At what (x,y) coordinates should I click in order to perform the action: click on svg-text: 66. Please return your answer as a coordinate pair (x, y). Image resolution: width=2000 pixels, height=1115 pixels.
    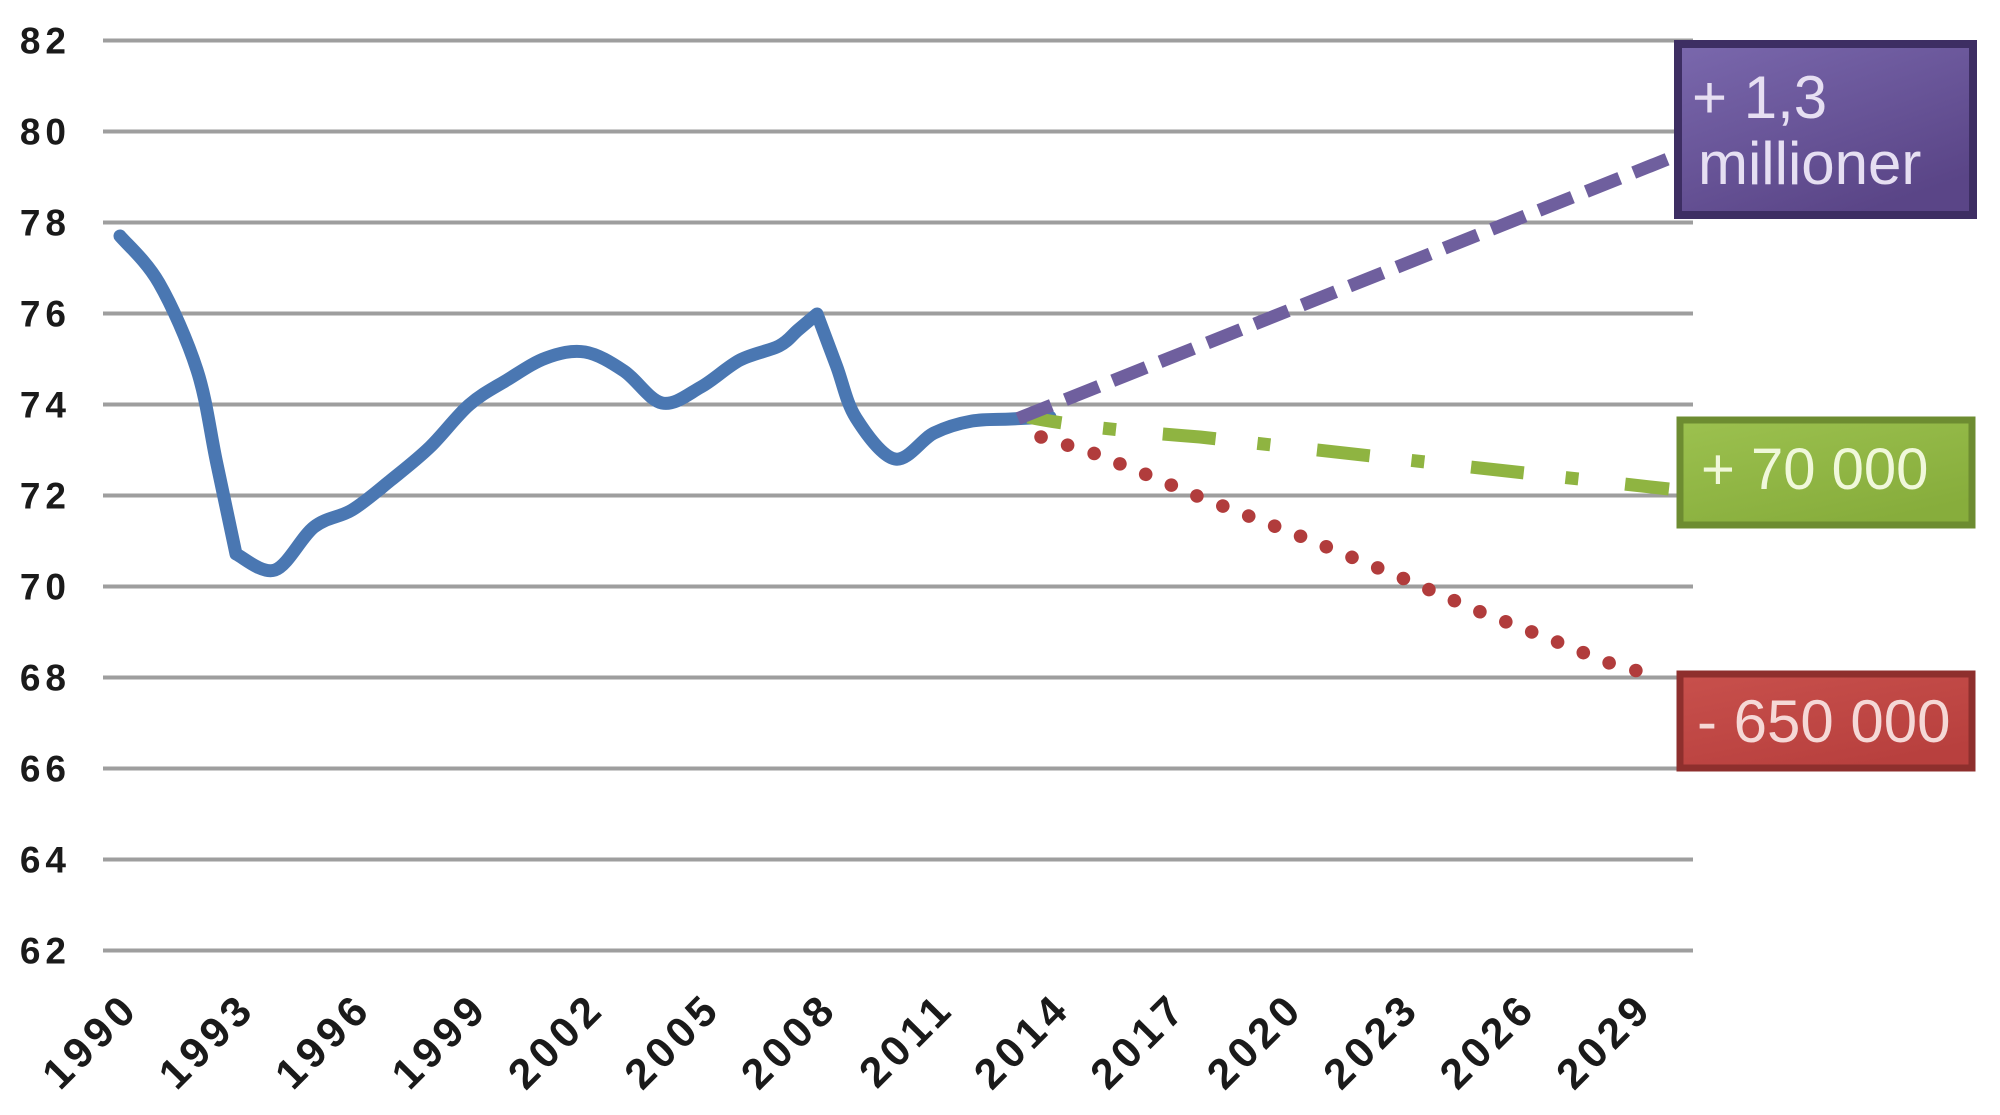
    Looking at the image, I should click on (45, 769).